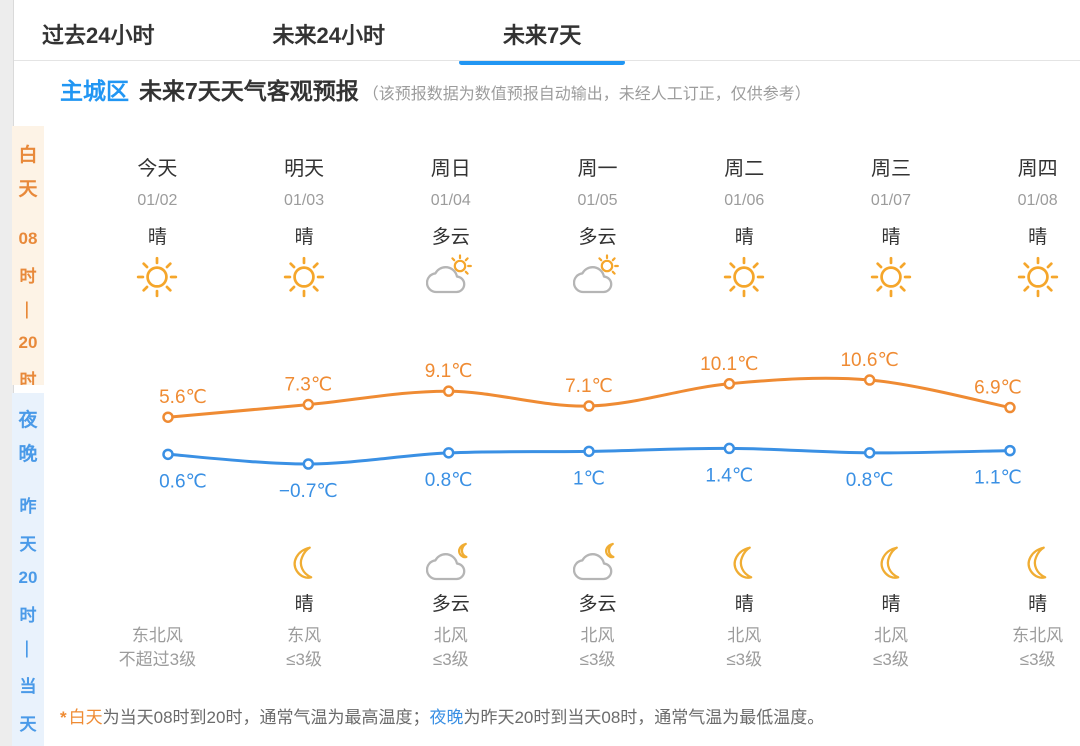  Describe the element at coordinates (593, 561) in the screenshot. I see `cloud-moon-icon` at that location.